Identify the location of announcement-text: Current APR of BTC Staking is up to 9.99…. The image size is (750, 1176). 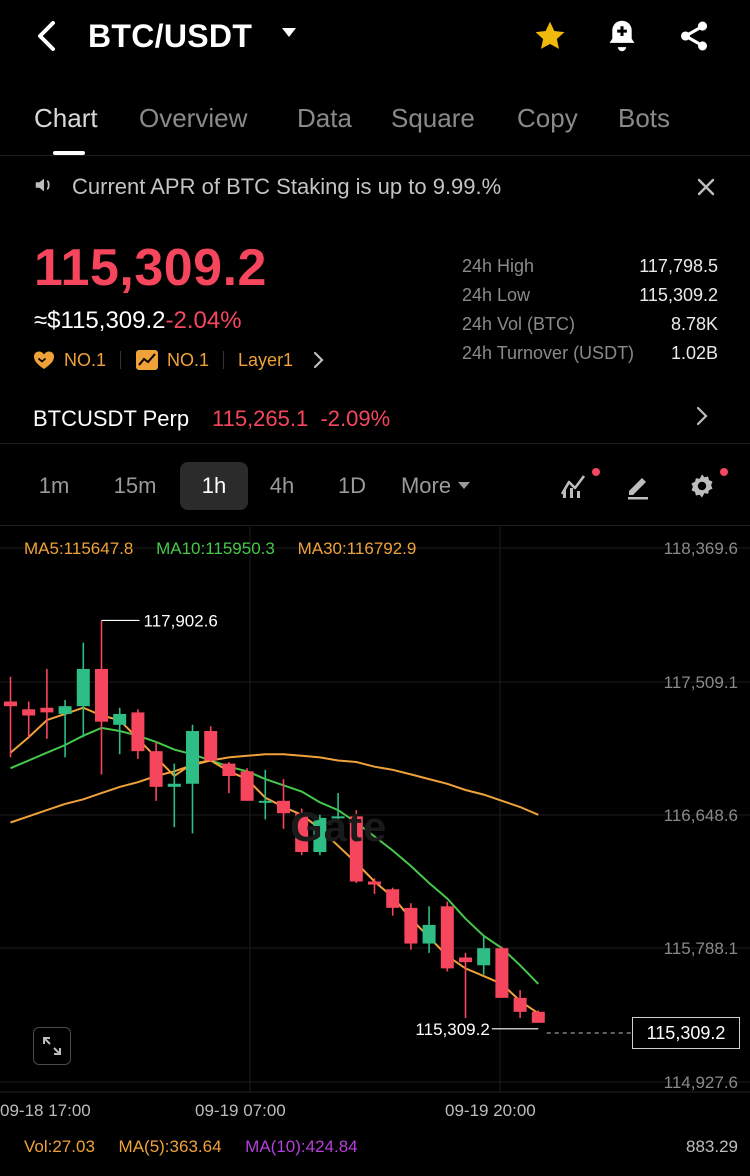
(287, 186).